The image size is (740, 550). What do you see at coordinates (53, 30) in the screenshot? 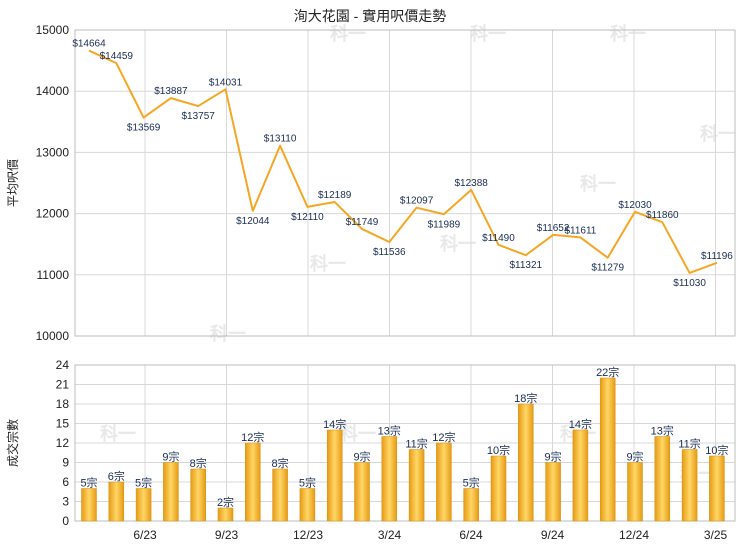
I see `y-tick-label: 15000` at bounding box center [53, 30].